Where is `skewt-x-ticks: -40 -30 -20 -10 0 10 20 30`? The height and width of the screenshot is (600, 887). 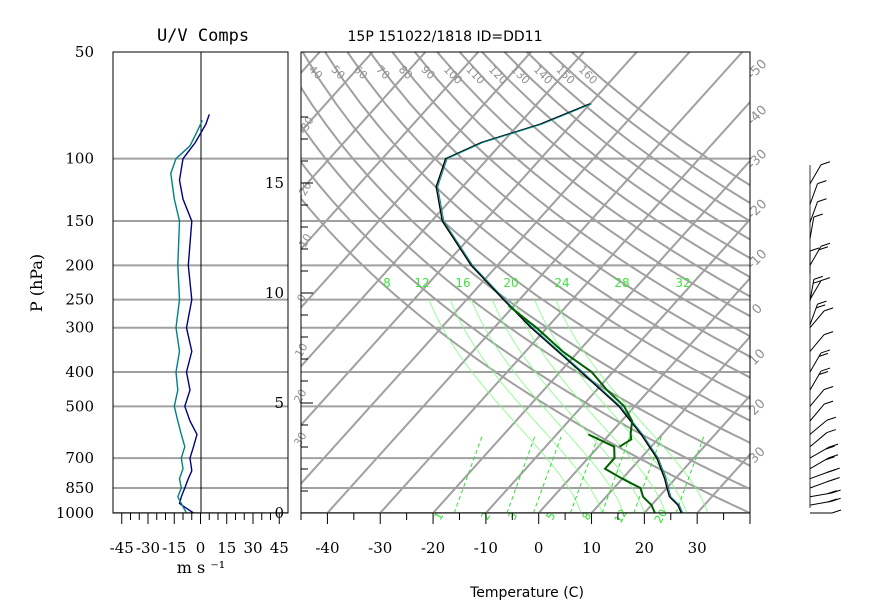 skewt-x-ticks: -40 -30 -20 -10 0 10 20 30 is located at coordinates (525, 535).